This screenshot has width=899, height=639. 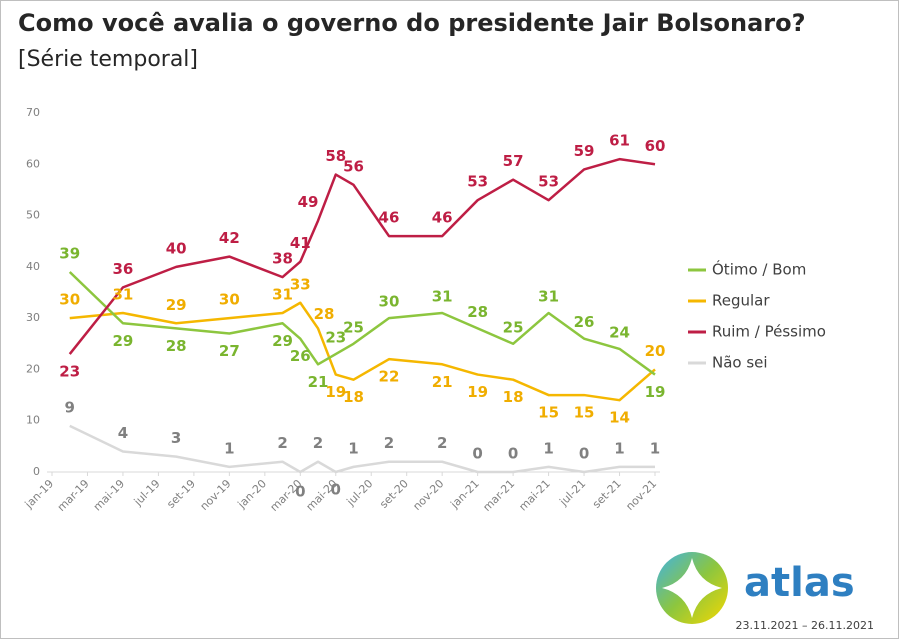 What do you see at coordinates (759, 269) in the screenshot?
I see `legend-label: Ótimo / Bom` at bounding box center [759, 269].